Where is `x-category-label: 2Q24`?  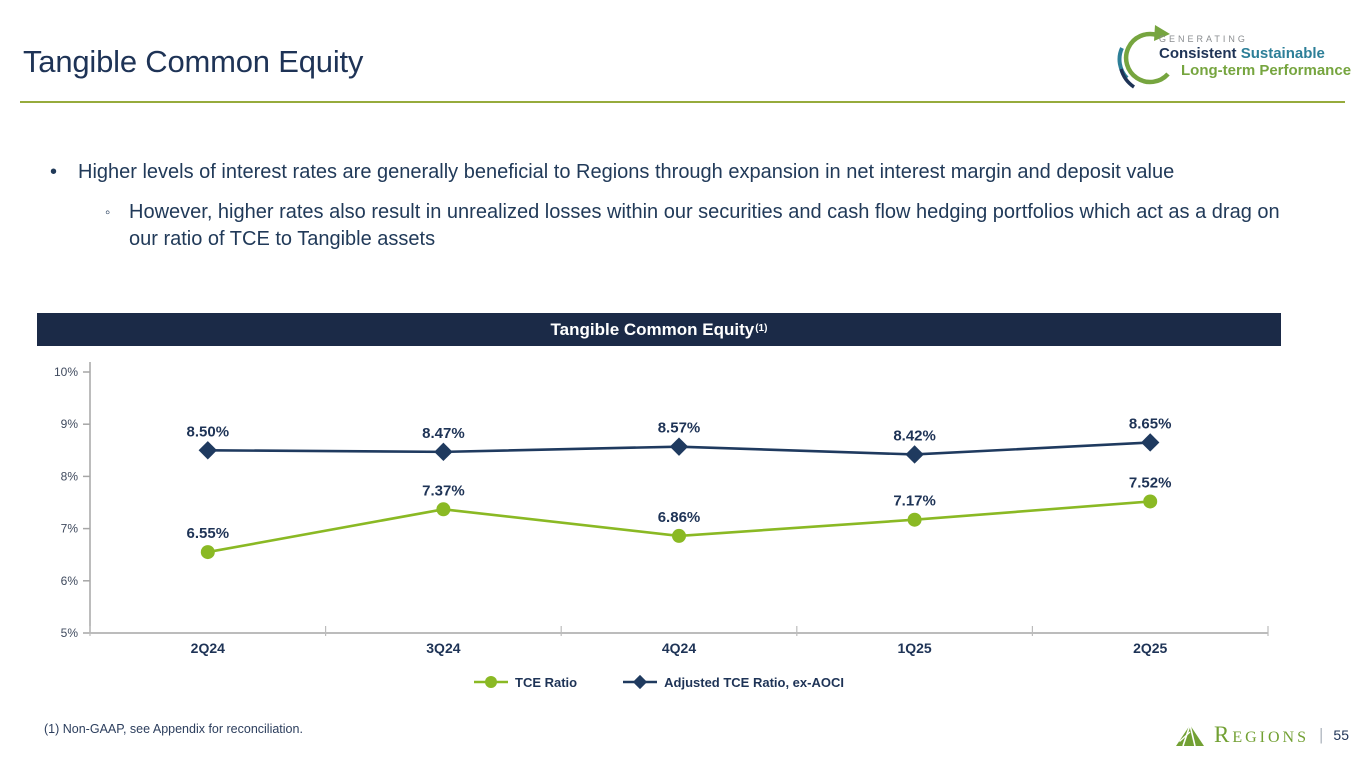
x-category-label: 2Q24 is located at coordinates (208, 648).